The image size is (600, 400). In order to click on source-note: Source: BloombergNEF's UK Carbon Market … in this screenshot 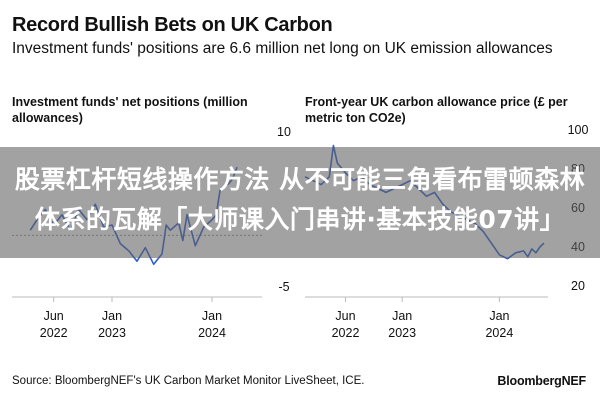, I will do `click(188, 381)`.